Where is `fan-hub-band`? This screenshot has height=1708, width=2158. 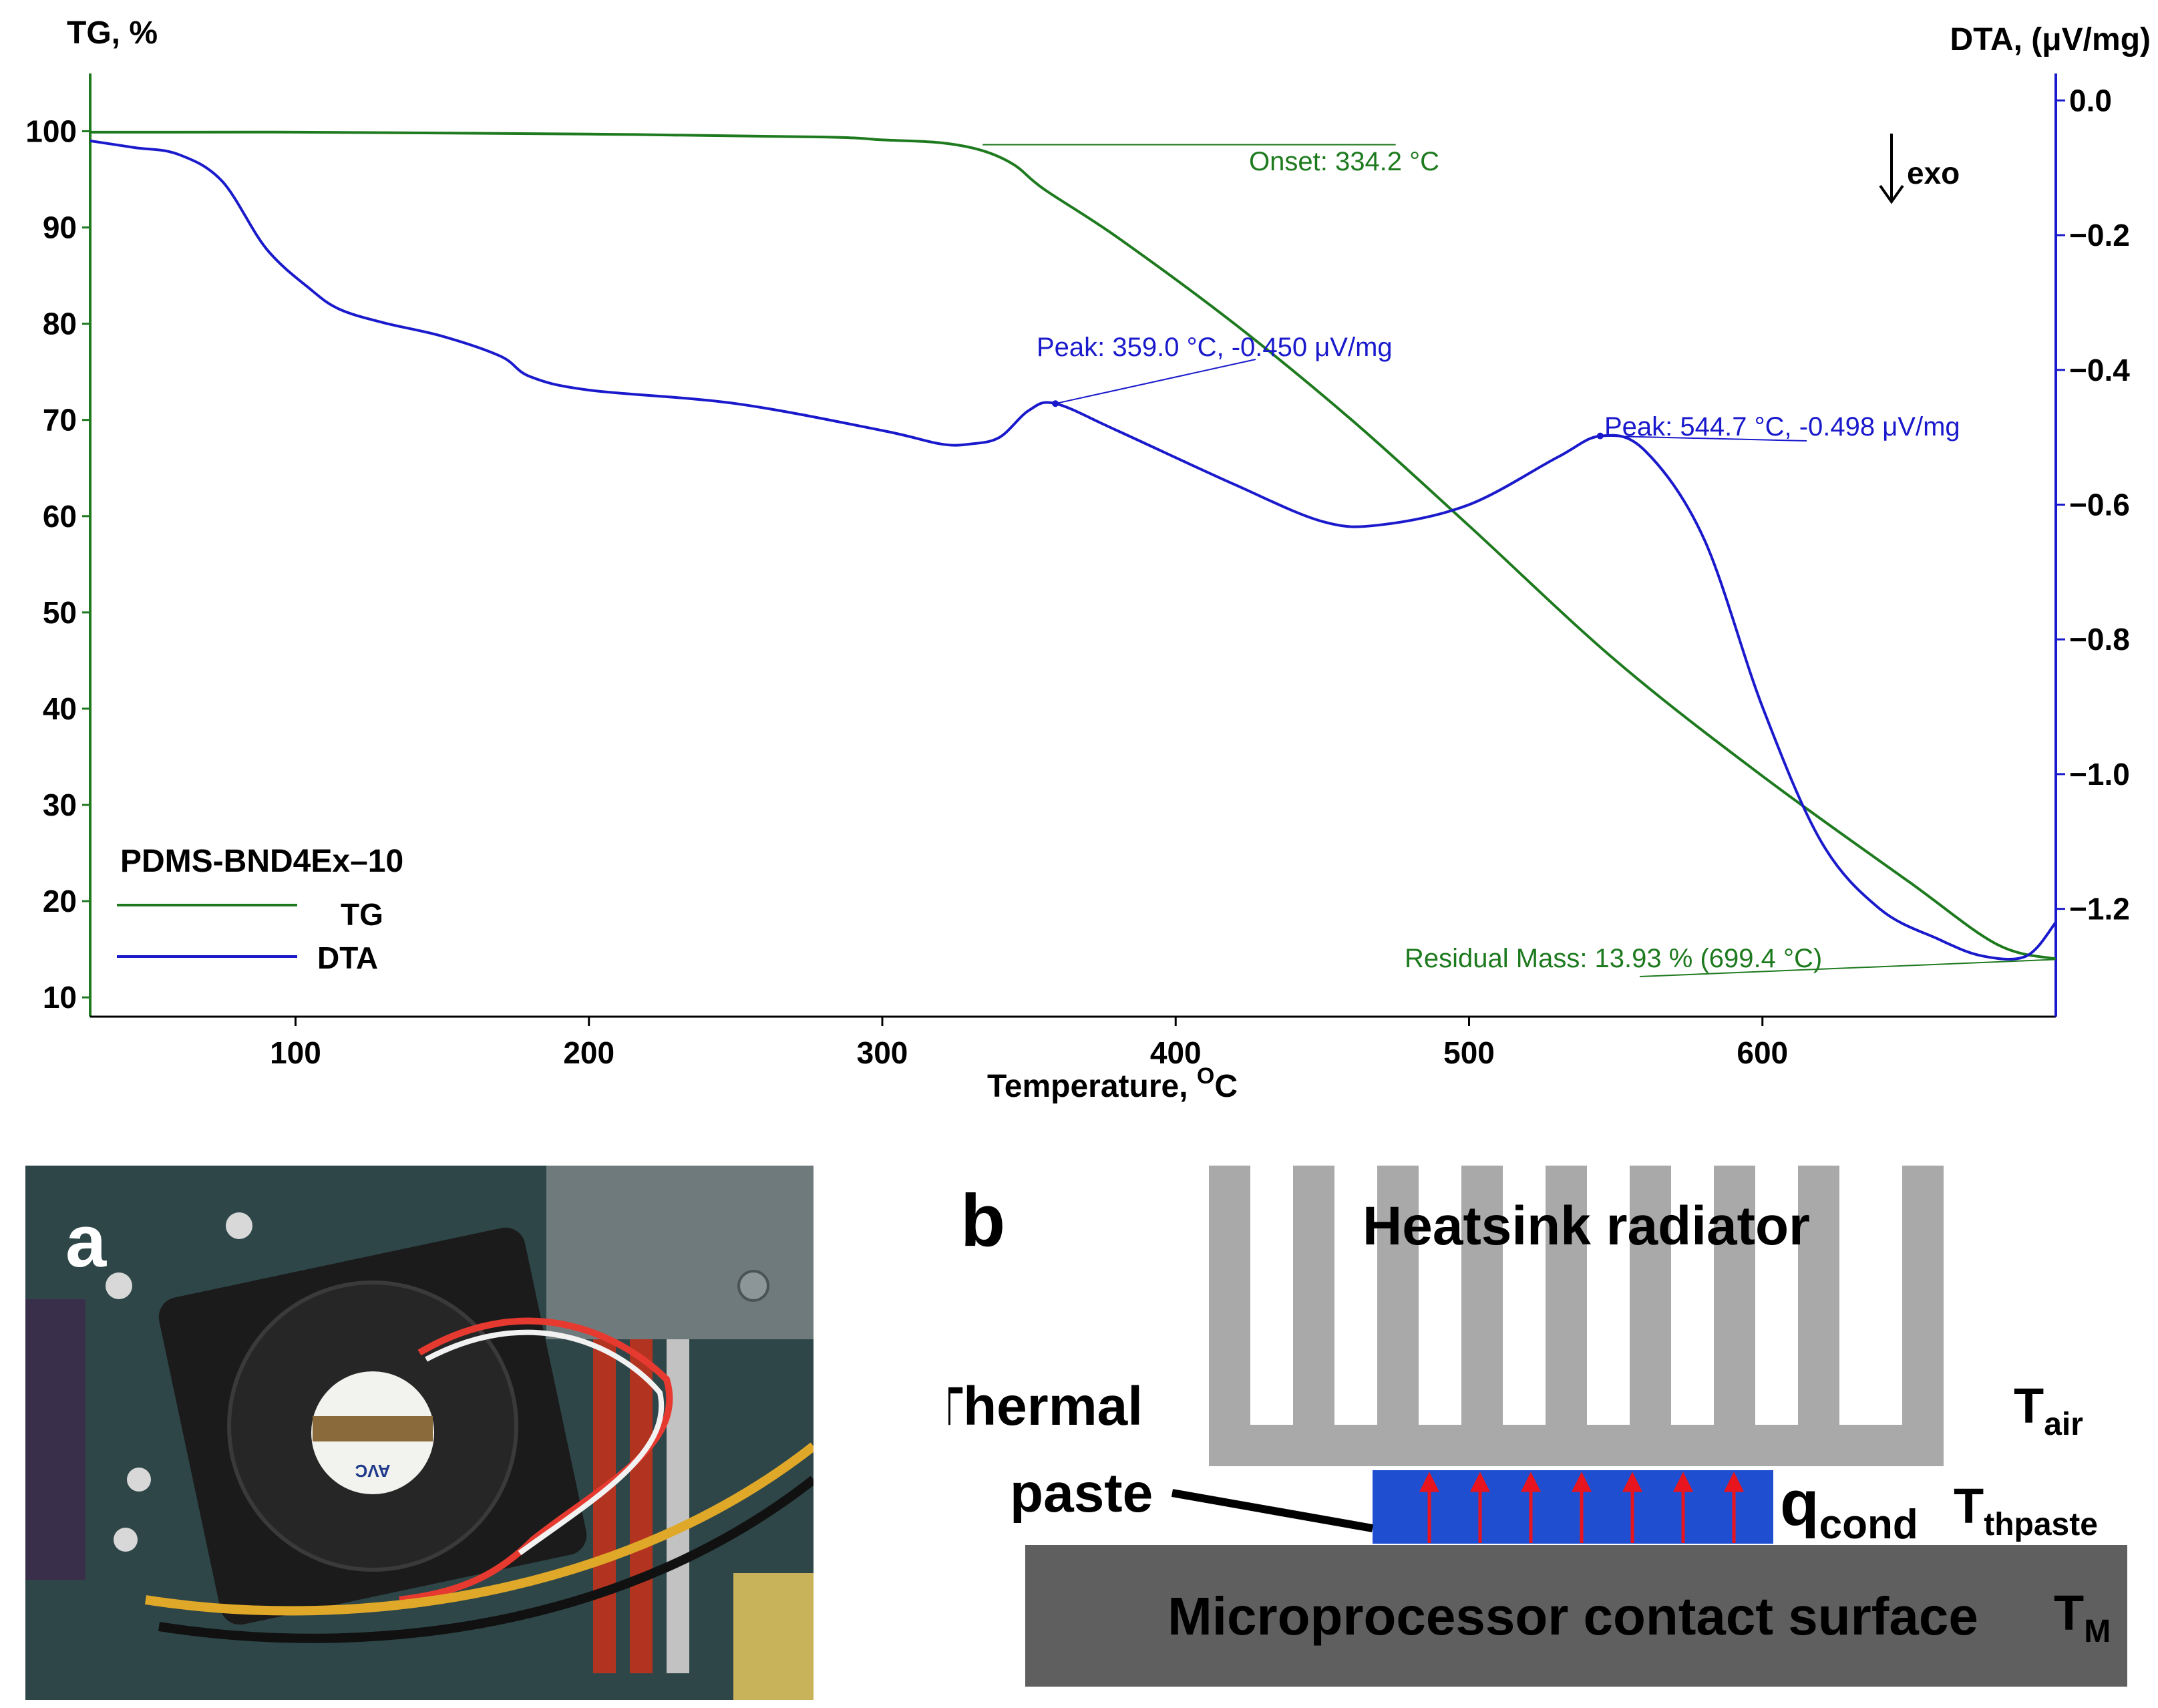
fan-hub-band is located at coordinates (373, 1428).